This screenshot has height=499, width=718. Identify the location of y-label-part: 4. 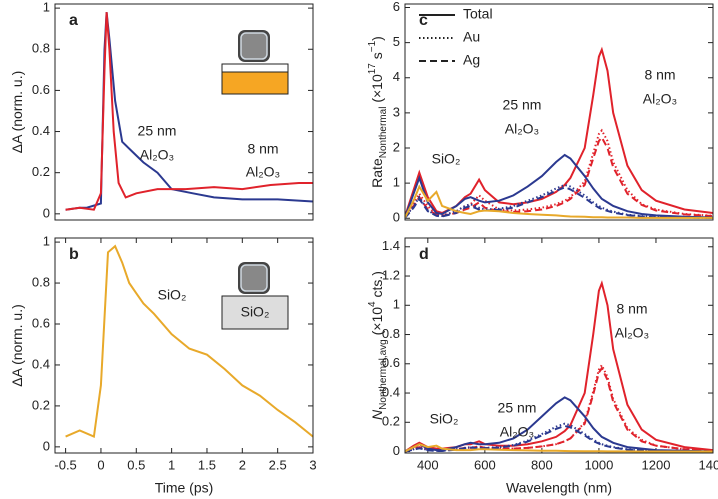
(372, 304).